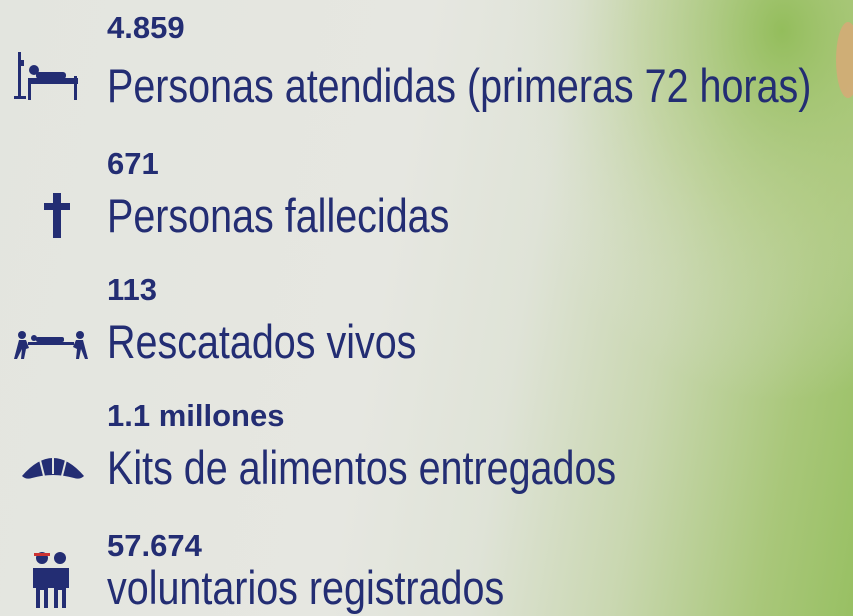 The height and width of the screenshot is (616, 853). What do you see at coordinates (146, 27) in the screenshot?
I see `item-value: 4.859` at bounding box center [146, 27].